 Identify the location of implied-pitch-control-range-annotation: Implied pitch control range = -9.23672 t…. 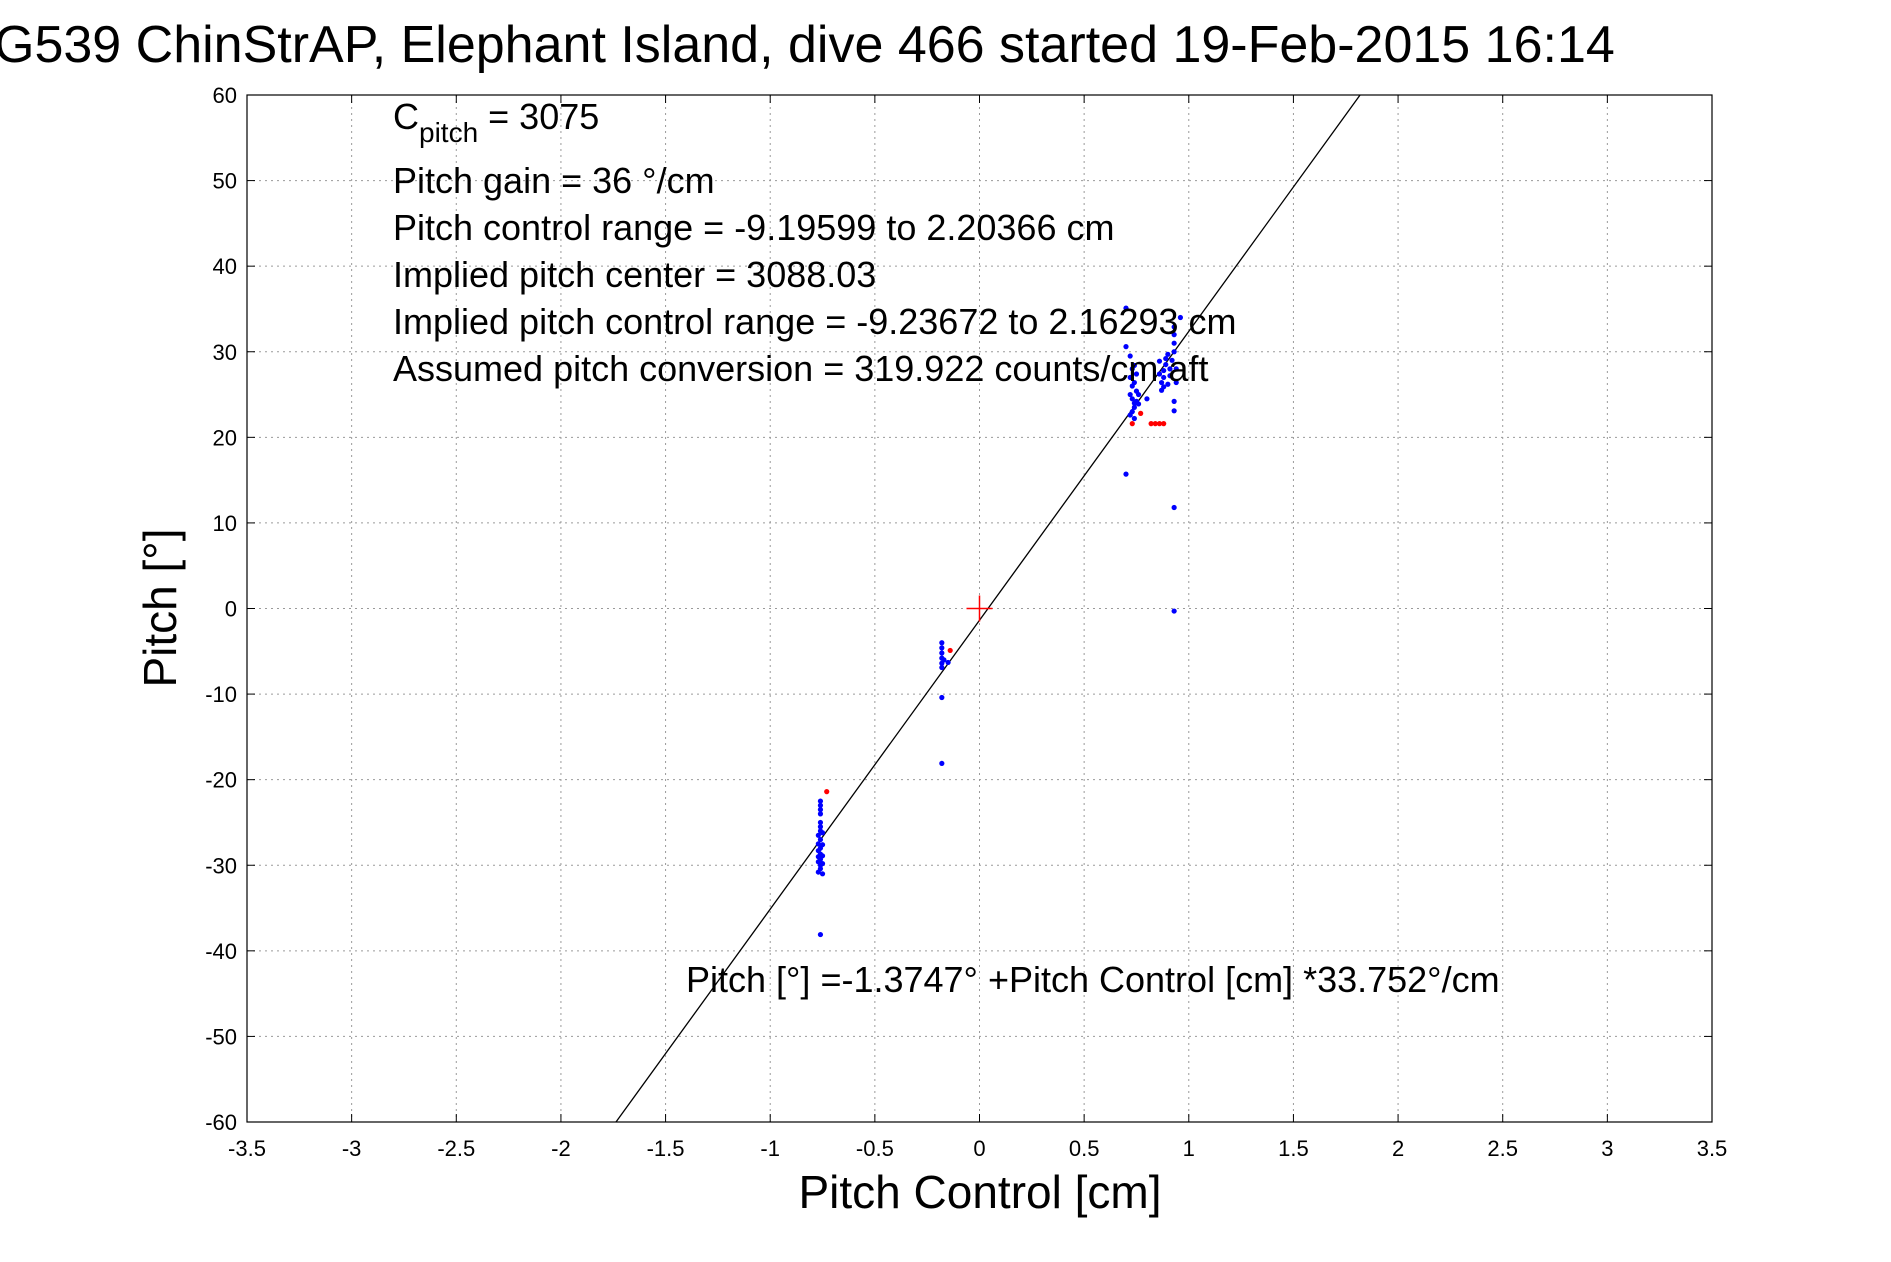
(815, 321).